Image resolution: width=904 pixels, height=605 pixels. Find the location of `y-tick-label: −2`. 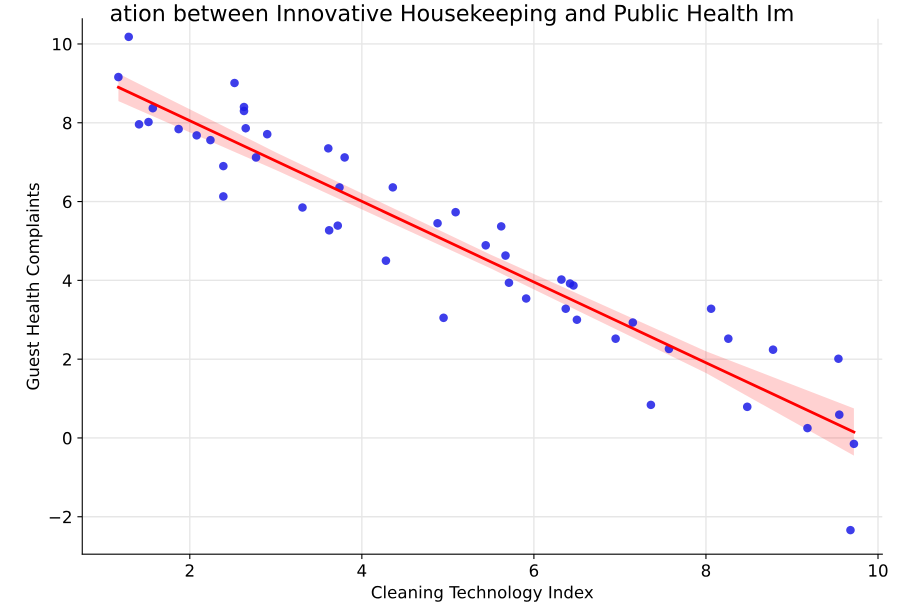

y-tick-label: −2 is located at coordinates (60, 517).